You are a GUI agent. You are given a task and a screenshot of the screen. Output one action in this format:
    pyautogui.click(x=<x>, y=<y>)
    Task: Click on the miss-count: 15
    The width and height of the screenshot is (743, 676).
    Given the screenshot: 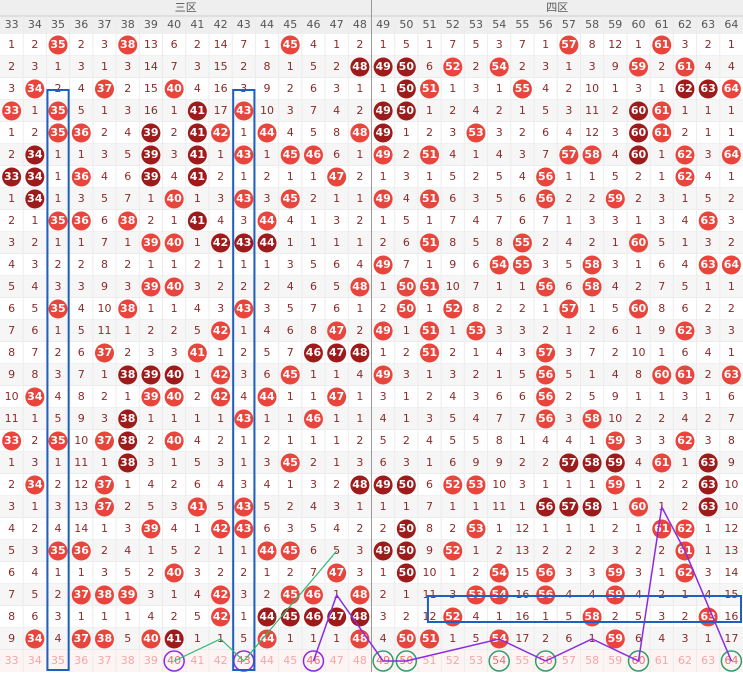 What is the action you would take?
    pyautogui.click(x=221, y=66)
    